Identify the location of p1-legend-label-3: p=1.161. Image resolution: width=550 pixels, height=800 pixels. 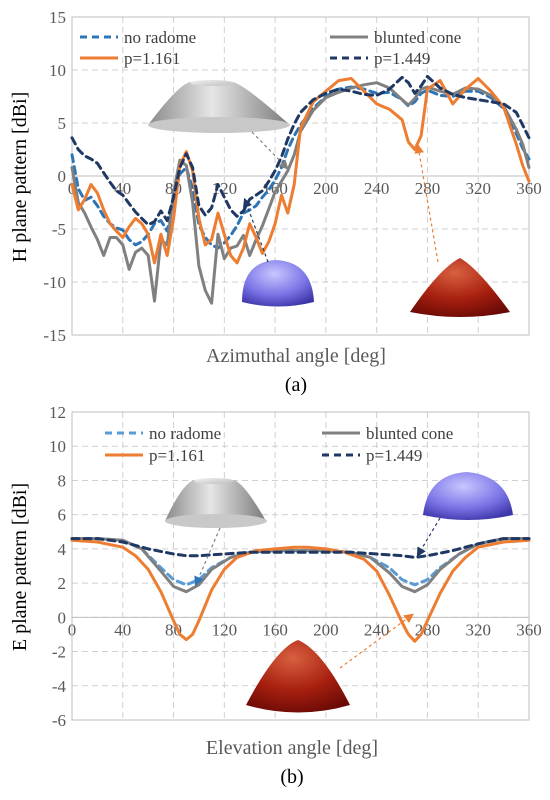
(152, 58).